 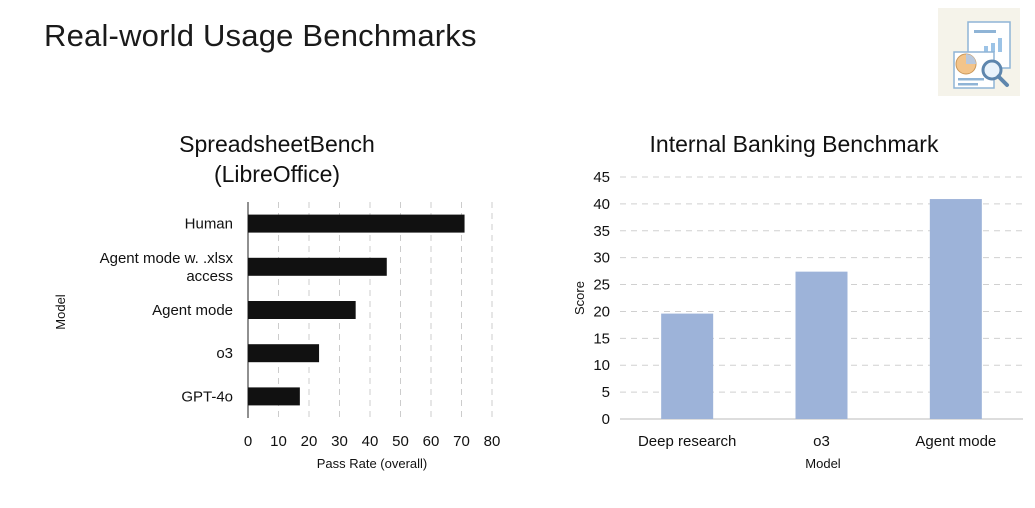 What do you see at coordinates (461, 441) in the screenshot?
I see `x-tick-label: 70` at bounding box center [461, 441].